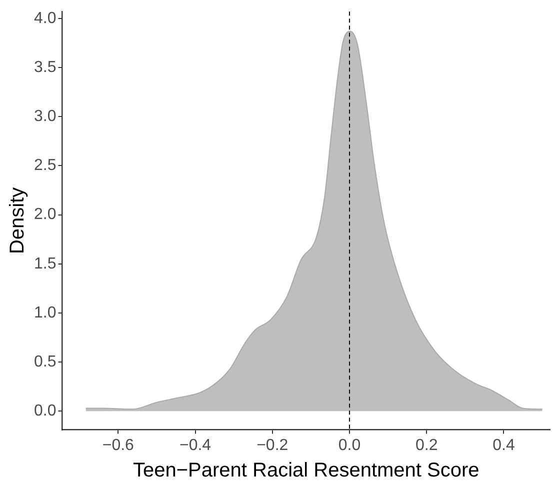 The height and width of the screenshot is (487, 558). What do you see at coordinates (306, 471) in the screenshot?
I see `x-axis-title: Teen−Parent Racial Resentment Score` at bounding box center [306, 471].